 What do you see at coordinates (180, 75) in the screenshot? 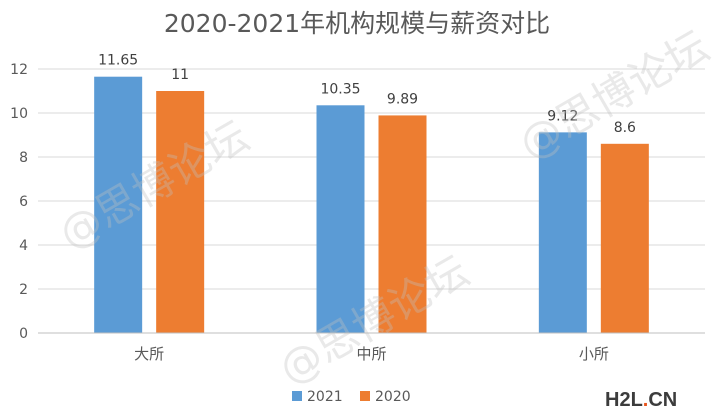
I see `data-label: 11` at bounding box center [180, 75].